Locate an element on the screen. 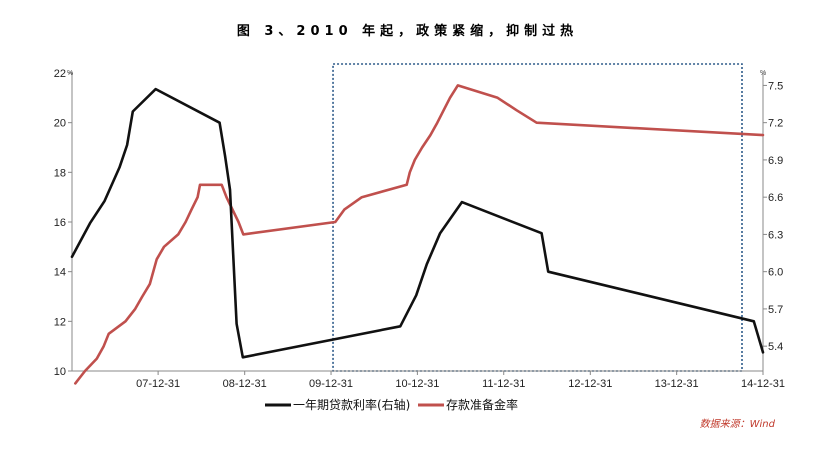  right-tick-label: 6.0 is located at coordinates (775, 273).